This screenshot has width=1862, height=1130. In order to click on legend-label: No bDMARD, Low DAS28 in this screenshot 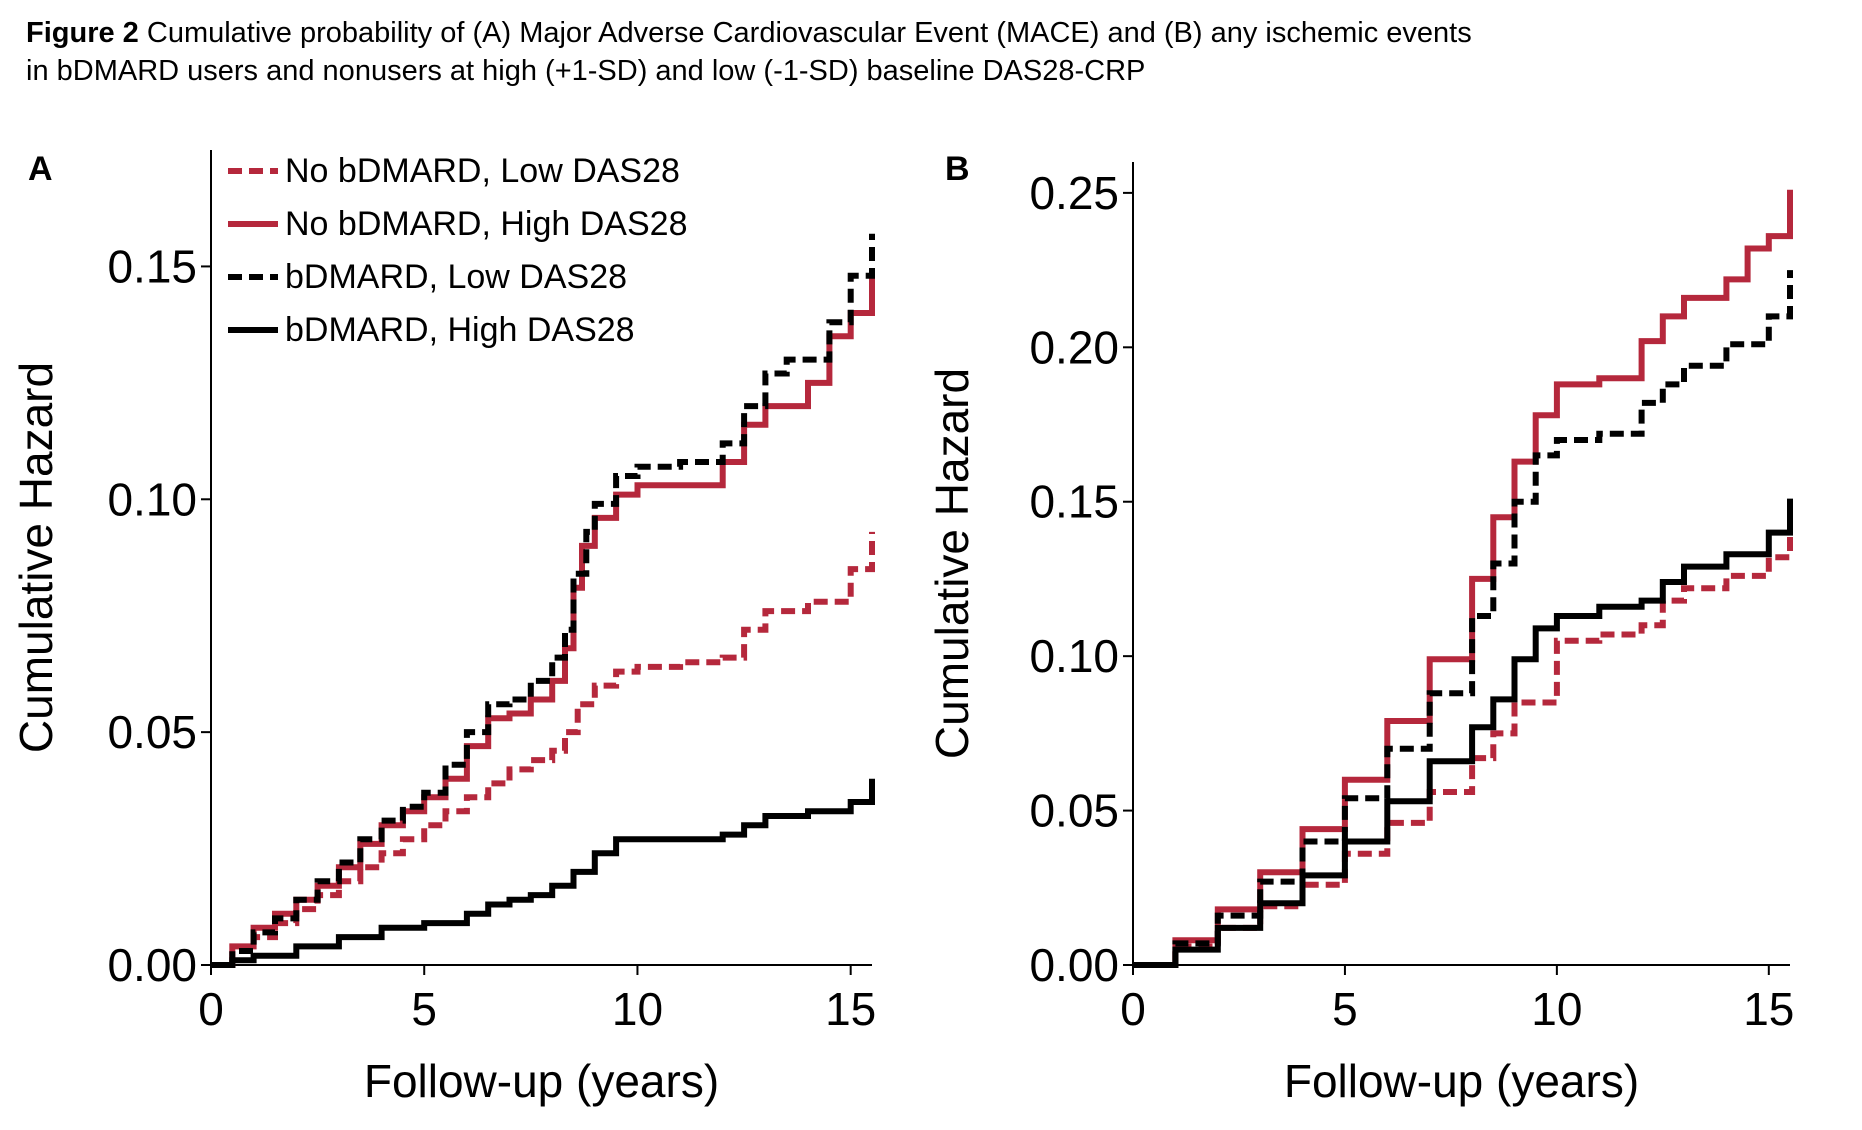, I will do `click(482, 171)`.